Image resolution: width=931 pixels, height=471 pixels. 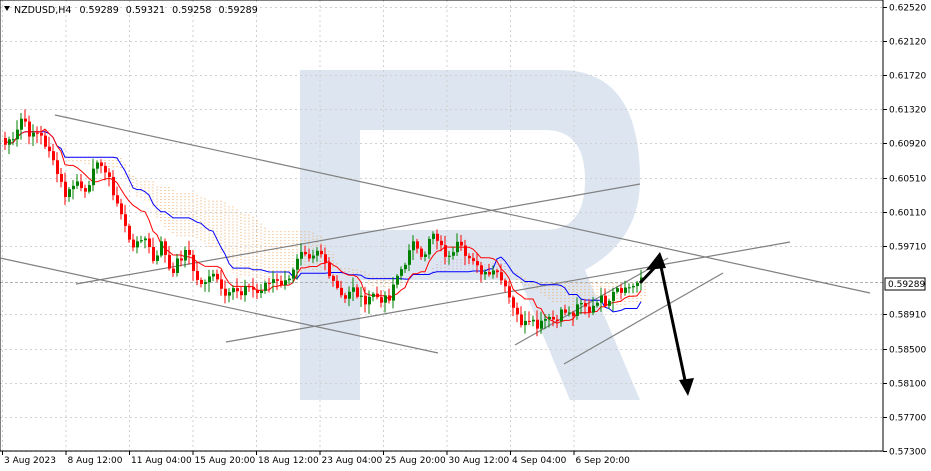 I want to click on x-tick-label: 8 Aug 12:00, so click(x=95, y=461).